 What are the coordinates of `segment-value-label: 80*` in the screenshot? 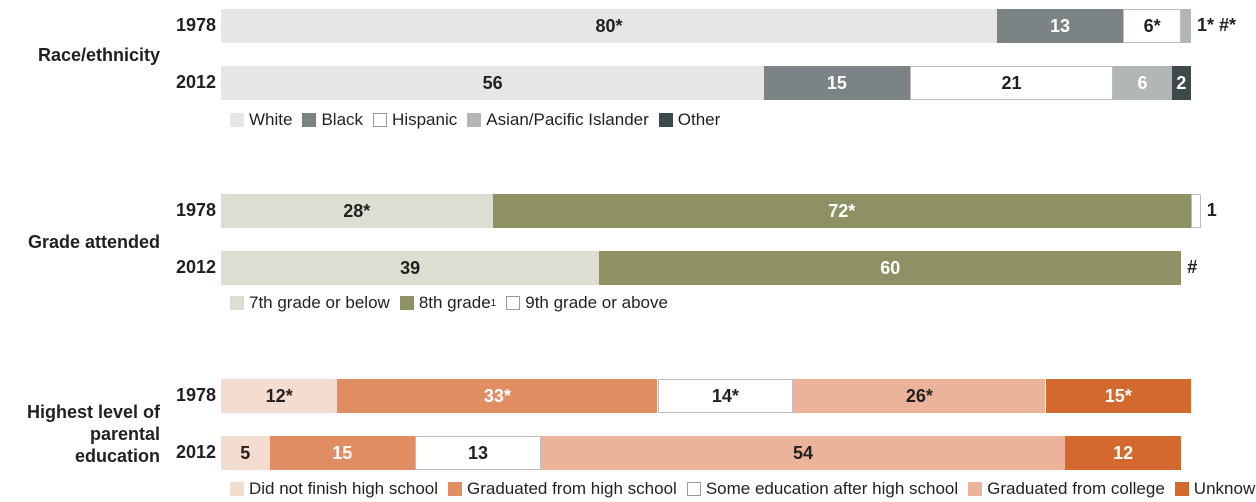 It's located at (609, 25).